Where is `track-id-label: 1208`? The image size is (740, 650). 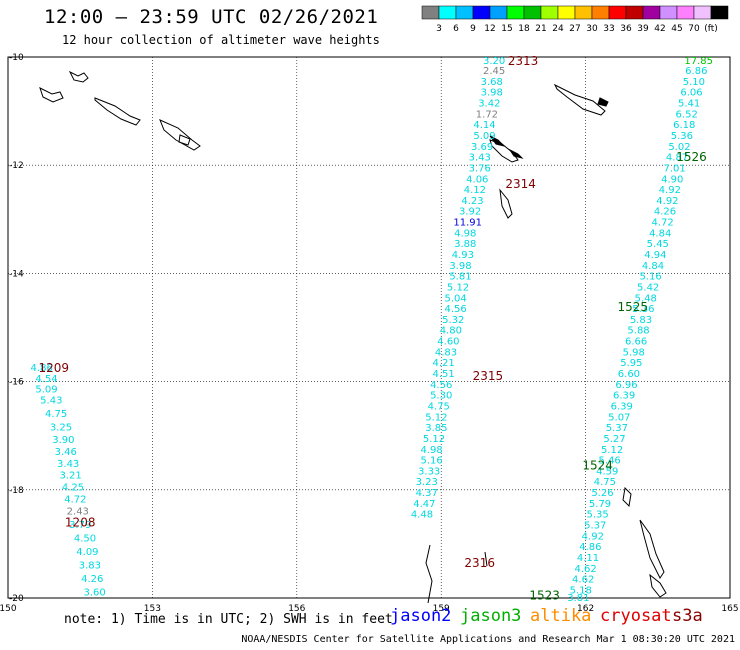
track-id-label: 1208 is located at coordinates (80, 522).